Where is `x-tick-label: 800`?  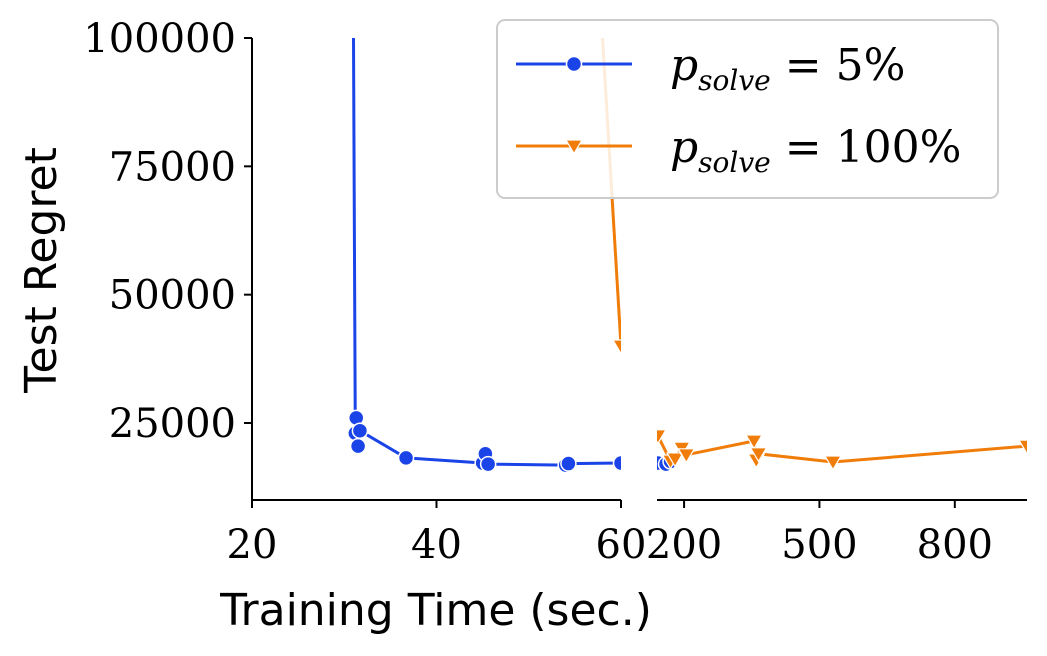
x-tick-label: 800 is located at coordinates (955, 545).